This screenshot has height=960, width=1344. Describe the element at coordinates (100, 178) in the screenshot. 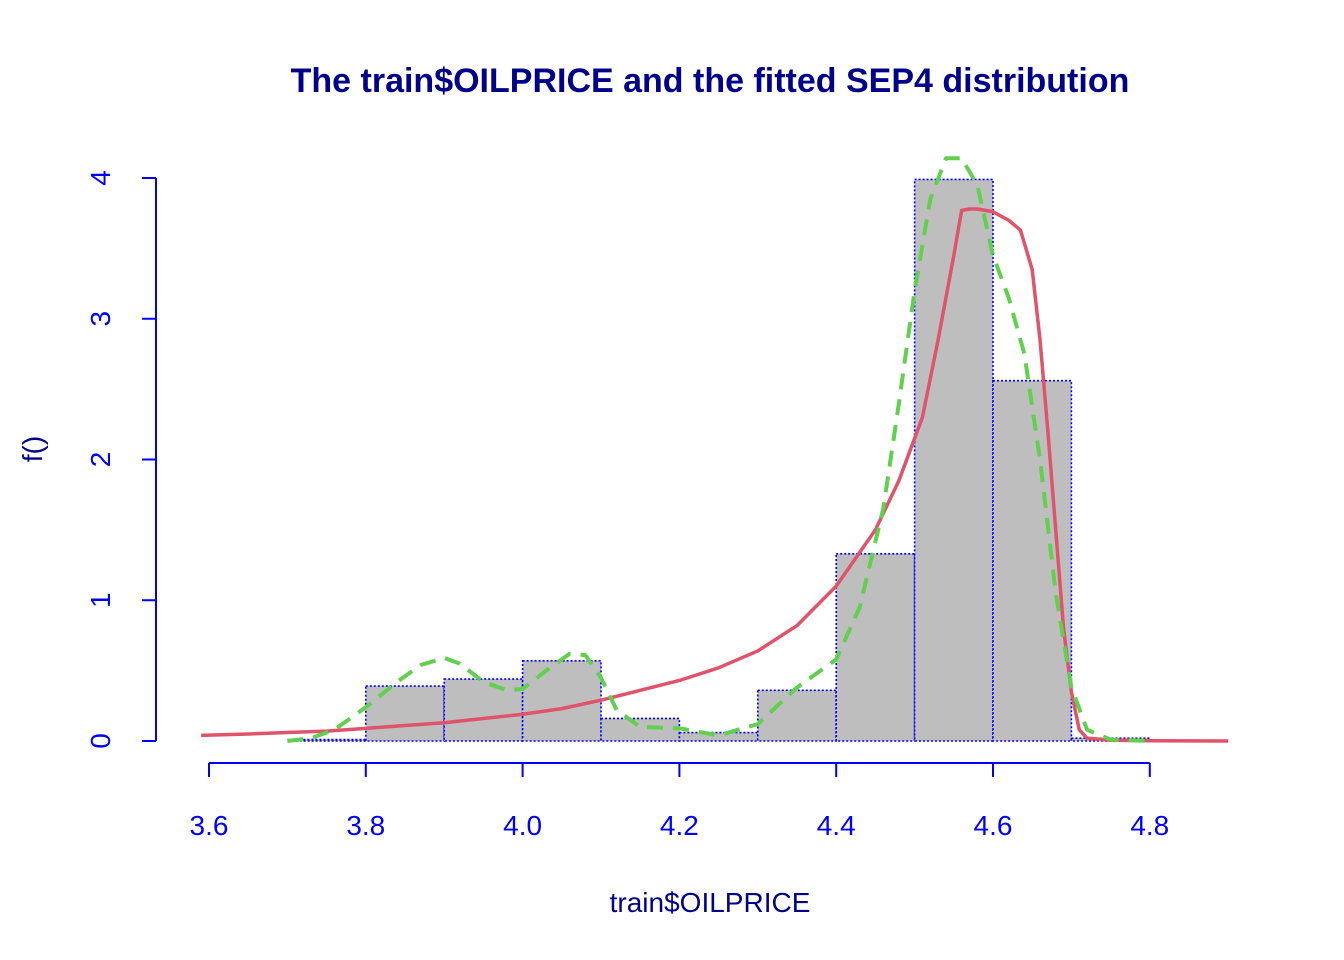

I see `y-tick-label-4: 4` at that location.